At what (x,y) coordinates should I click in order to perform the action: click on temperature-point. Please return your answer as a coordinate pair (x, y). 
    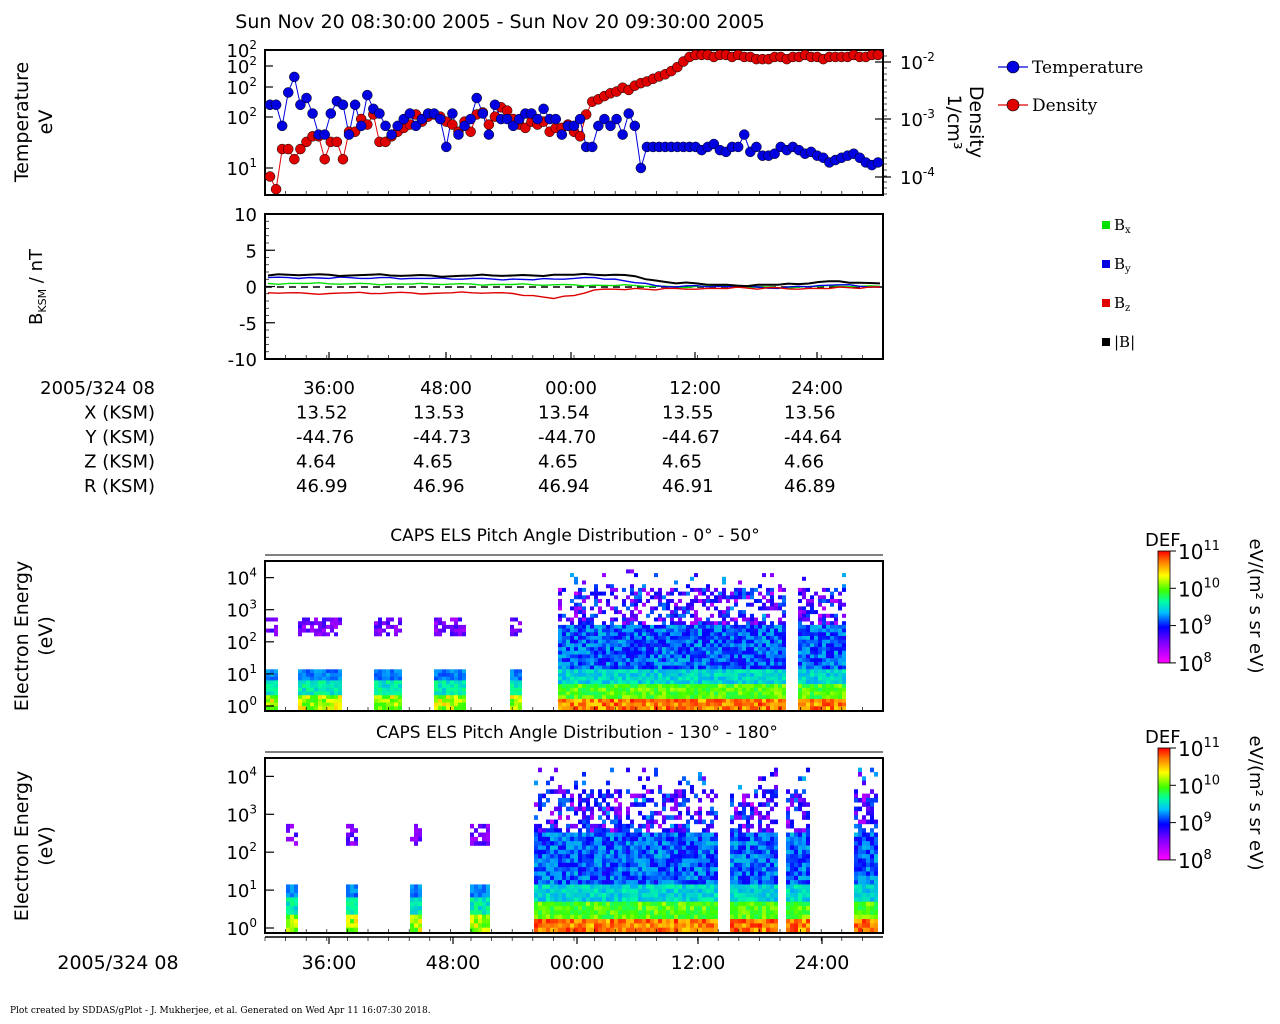
    Looking at the image, I should click on (641, 168).